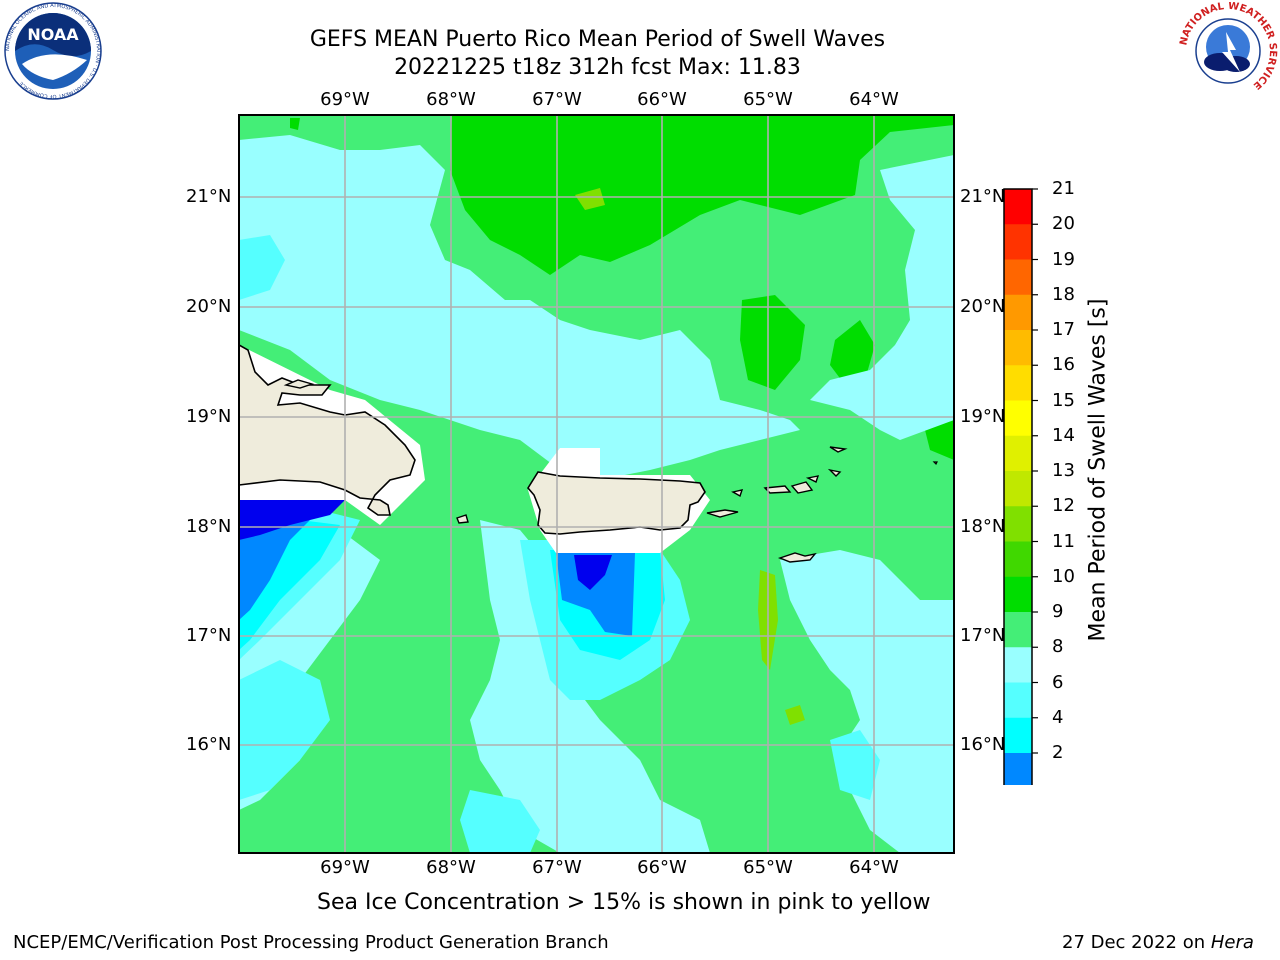 This screenshot has width=1280, height=960. I want to click on colorbar-tick-label: 19, so click(1063, 259).